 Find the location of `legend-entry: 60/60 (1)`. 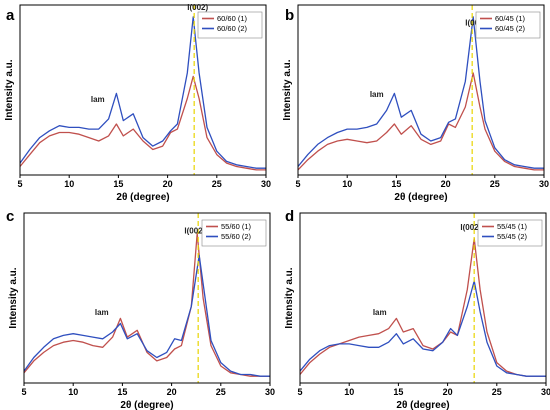

legend-entry: 60/60 (1) is located at coordinates (232, 18).